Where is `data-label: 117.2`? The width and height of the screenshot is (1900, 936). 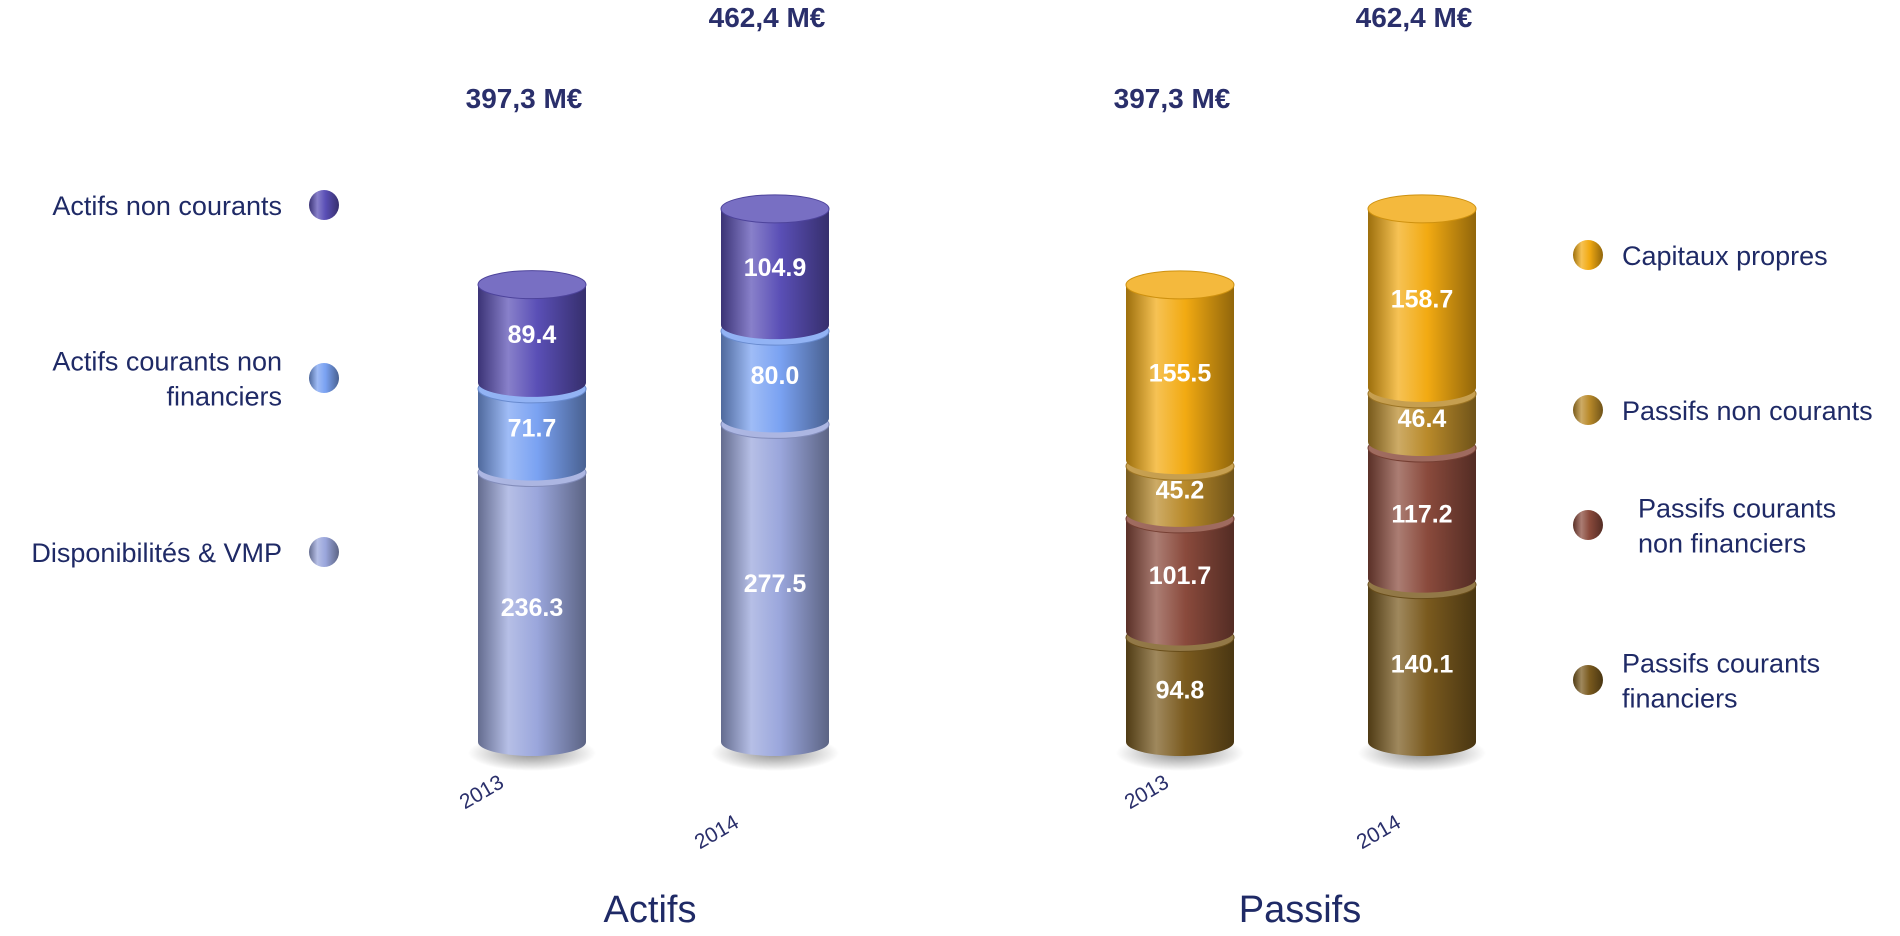 data-label: 117.2 is located at coordinates (1421, 514).